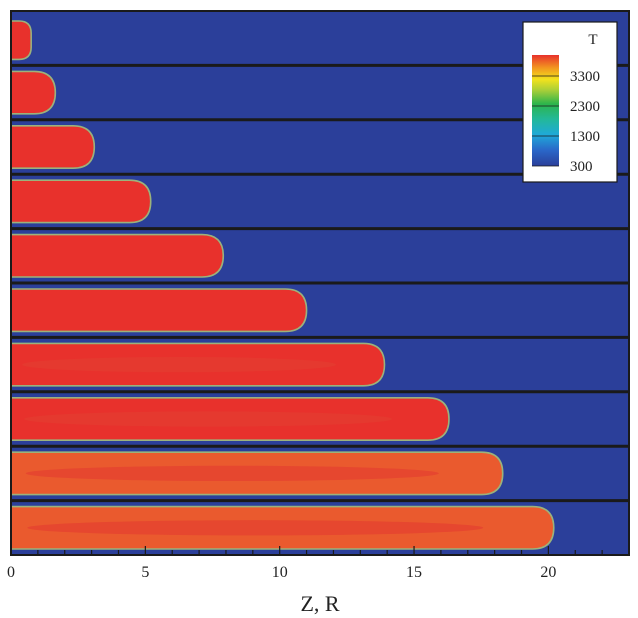 This screenshot has height=618, width=638. I want to click on x-axis-title: Z, R, so click(319, 603).